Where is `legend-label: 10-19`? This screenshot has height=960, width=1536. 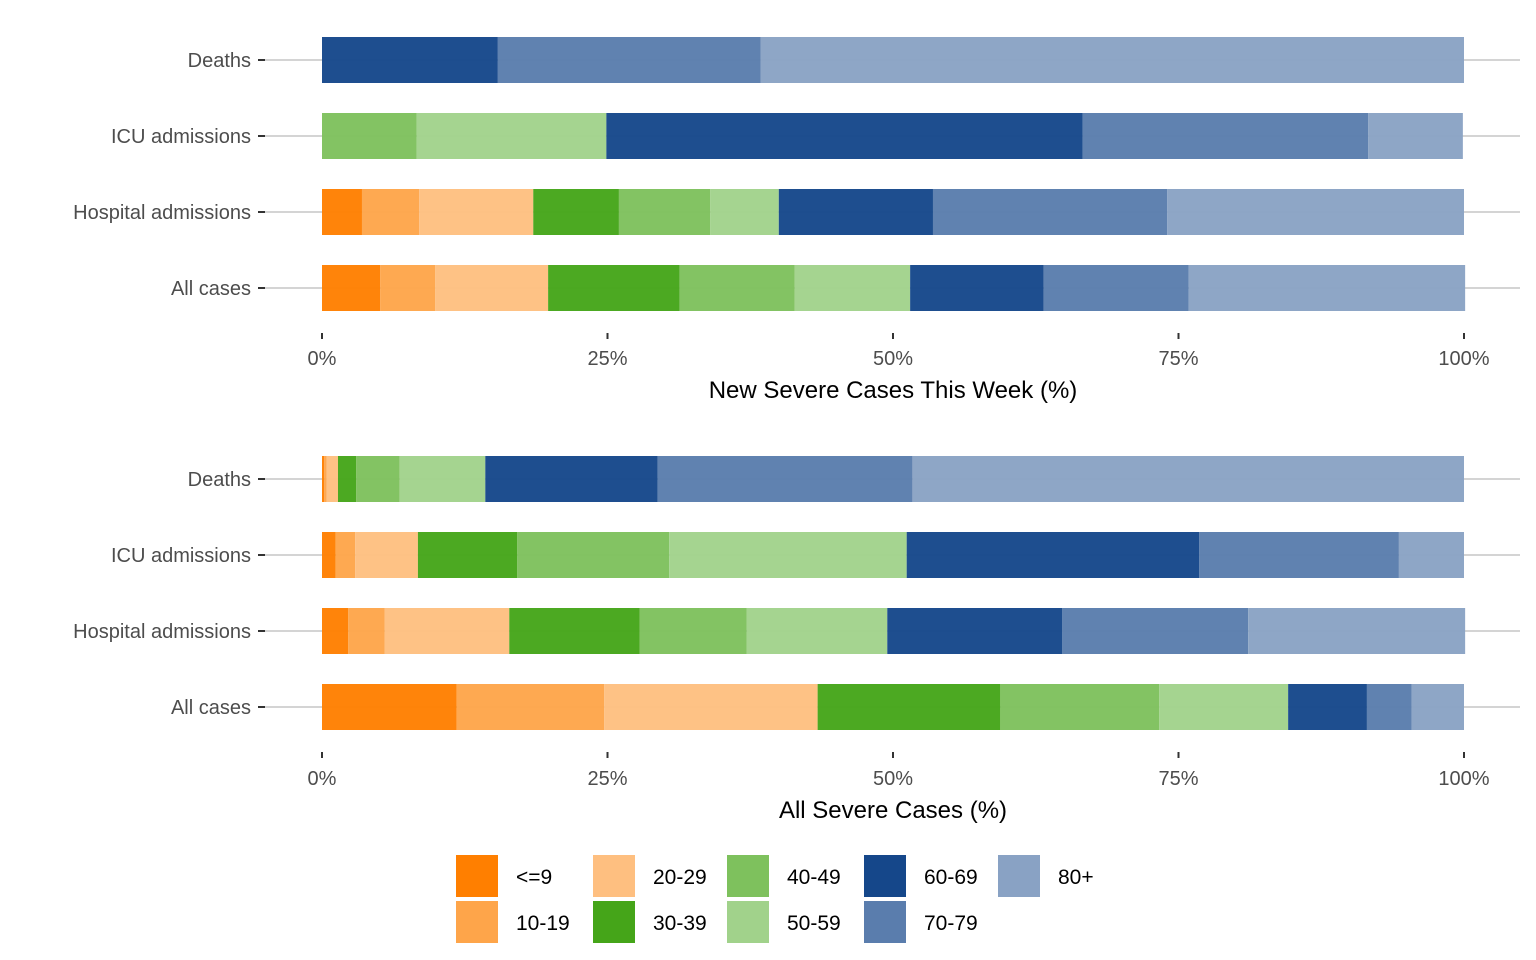
legend-label: 10-19 is located at coordinates (543, 923).